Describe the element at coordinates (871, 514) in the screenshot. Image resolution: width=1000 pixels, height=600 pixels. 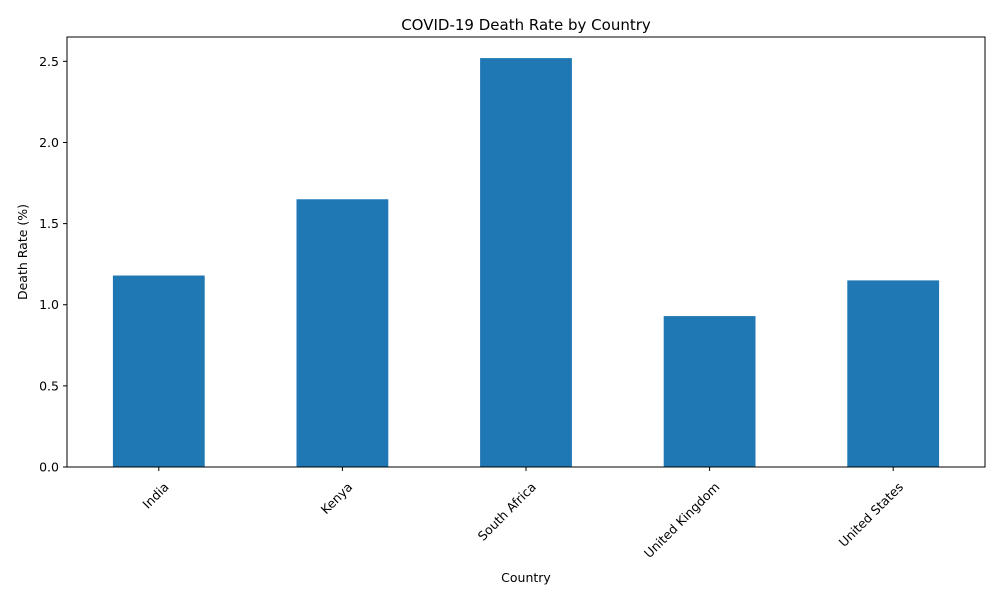
I see `x-tick-label: United States` at that location.